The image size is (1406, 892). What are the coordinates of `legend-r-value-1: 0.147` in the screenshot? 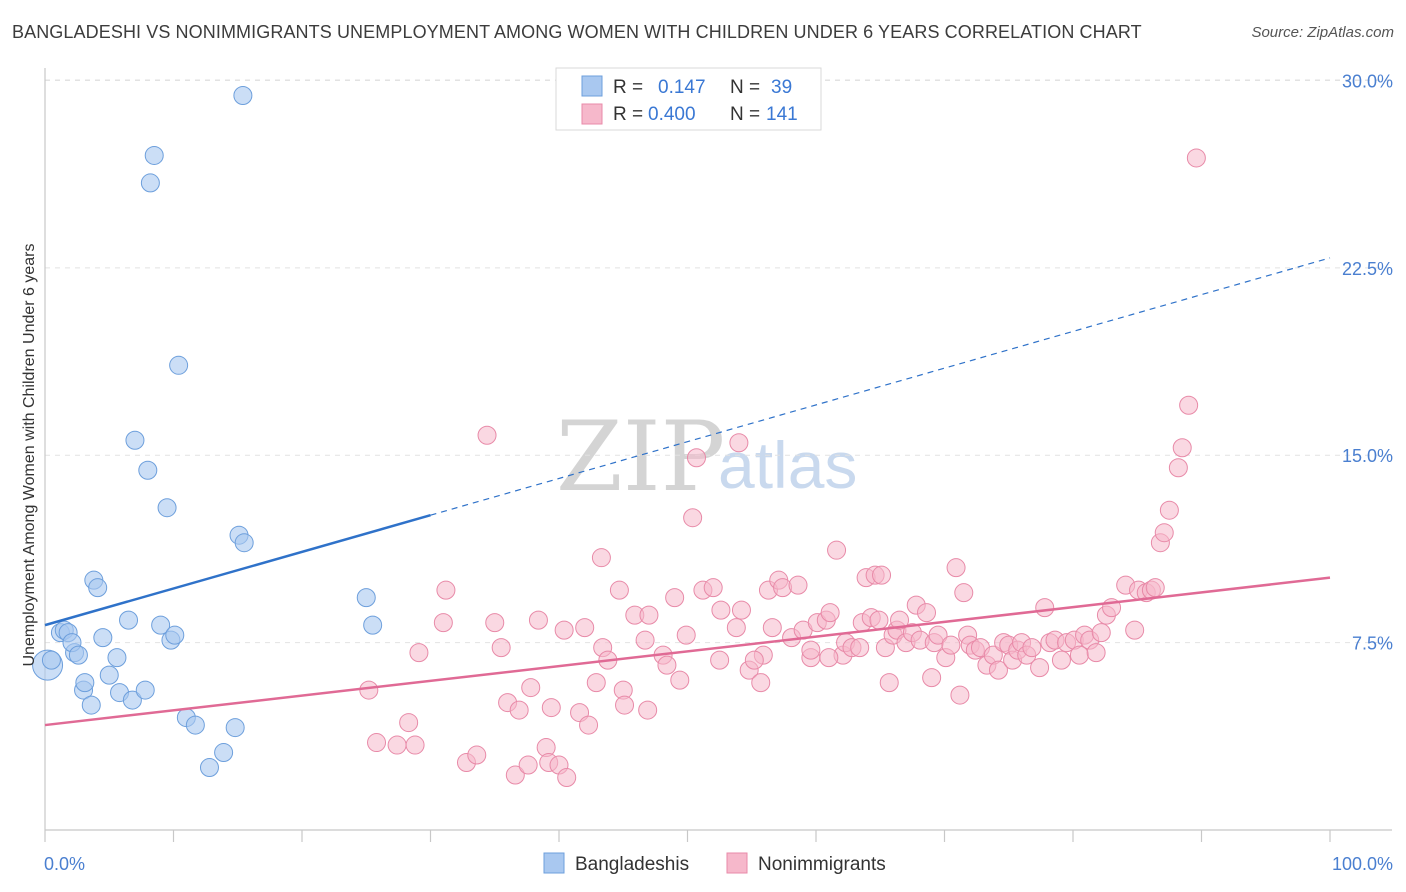 It's located at (682, 87).